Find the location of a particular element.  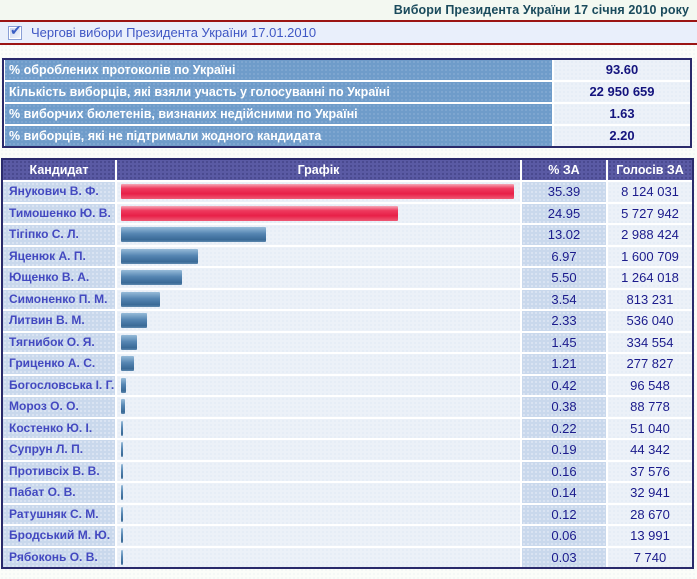

candidate-percent: 24.95 is located at coordinates (564, 213).